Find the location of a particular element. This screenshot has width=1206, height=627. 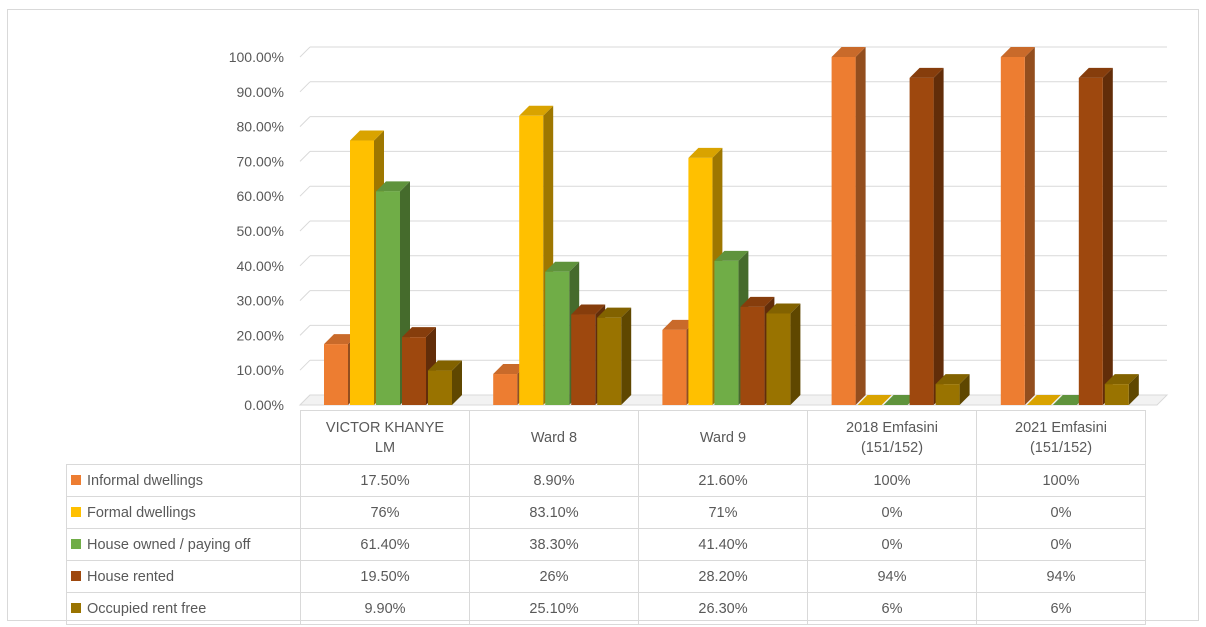

legend-entry: House owned / paying off is located at coordinates (183, 544).